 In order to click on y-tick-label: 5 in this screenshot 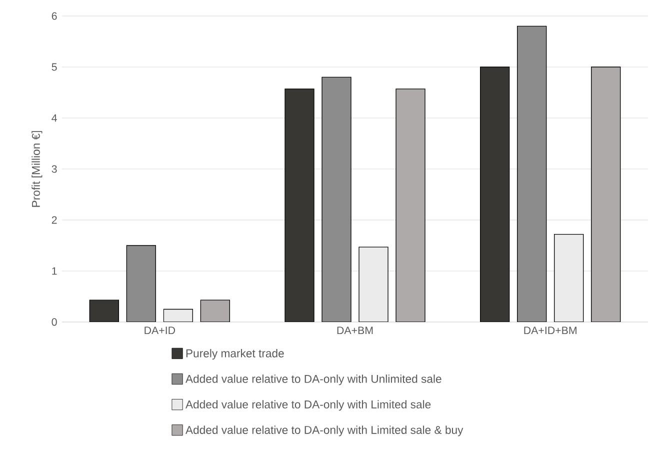, I will do `click(54, 67)`.